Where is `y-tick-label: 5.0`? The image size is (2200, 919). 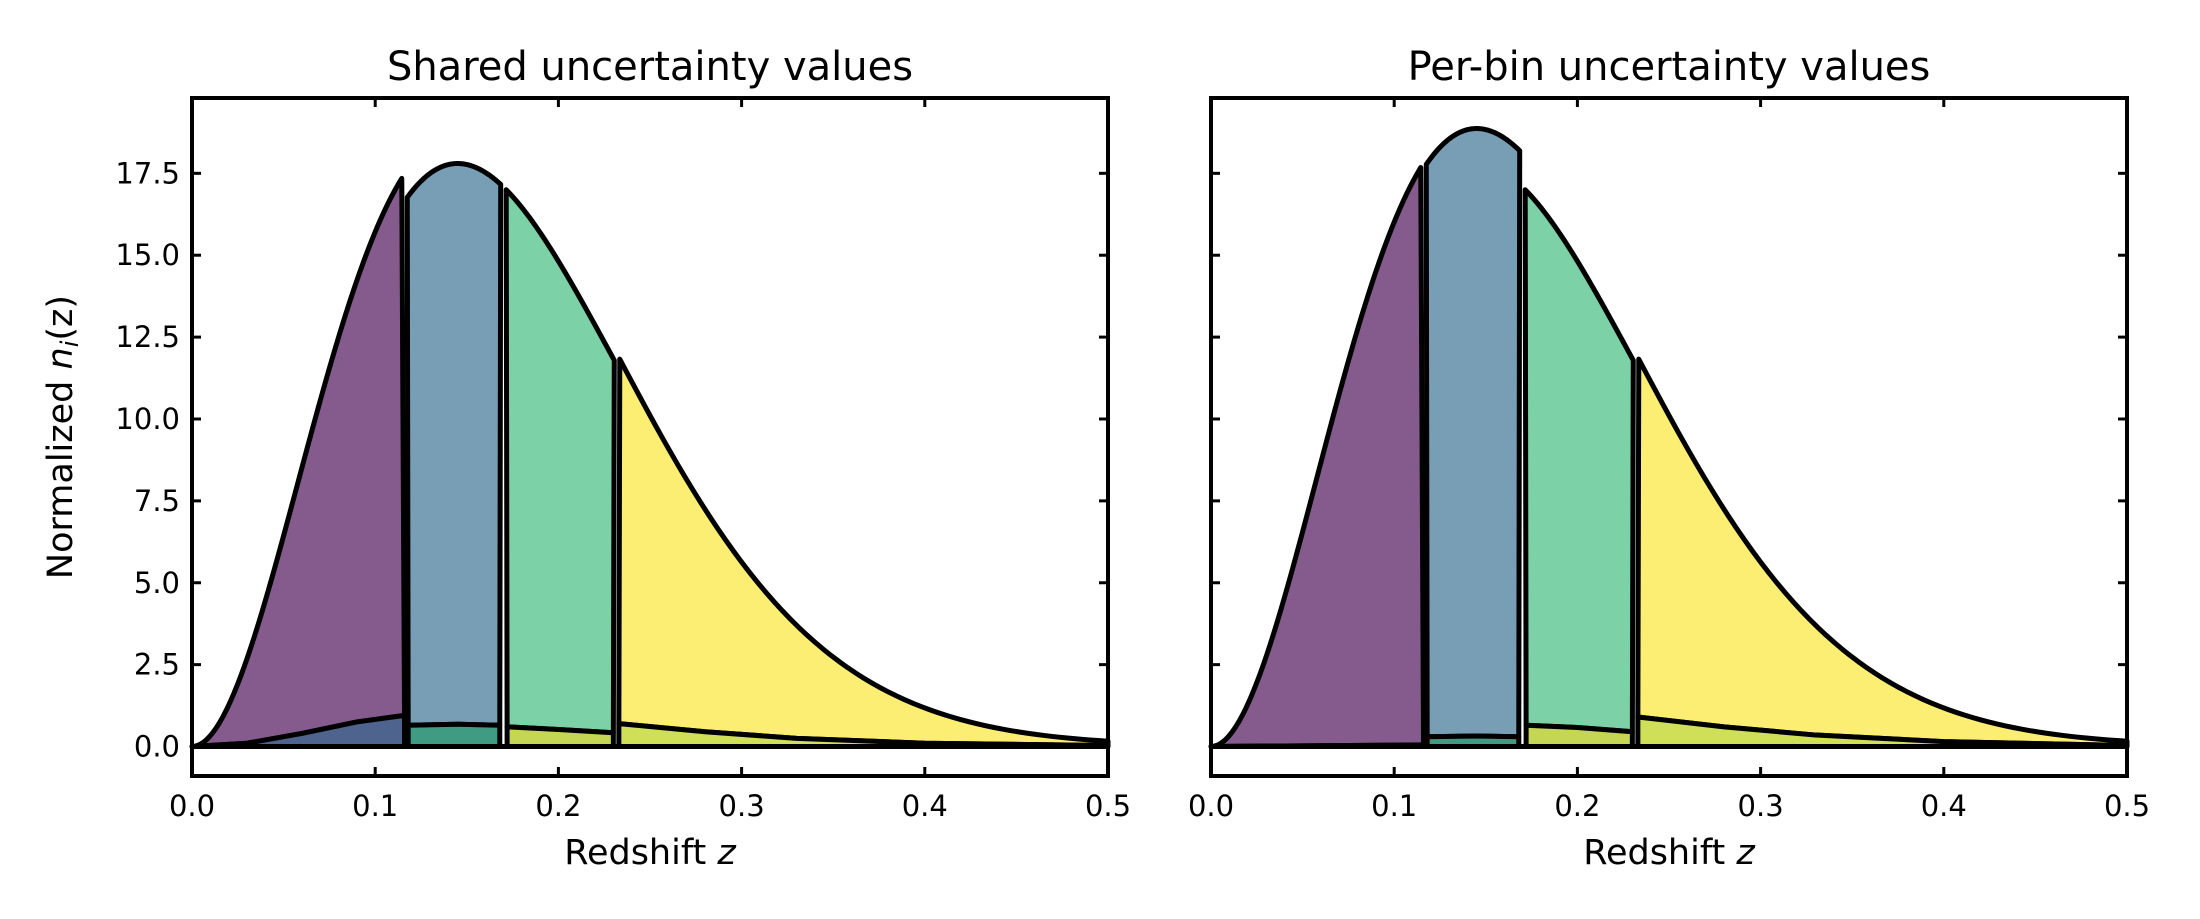 y-tick-label: 5.0 is located at coordinates (157, 583).